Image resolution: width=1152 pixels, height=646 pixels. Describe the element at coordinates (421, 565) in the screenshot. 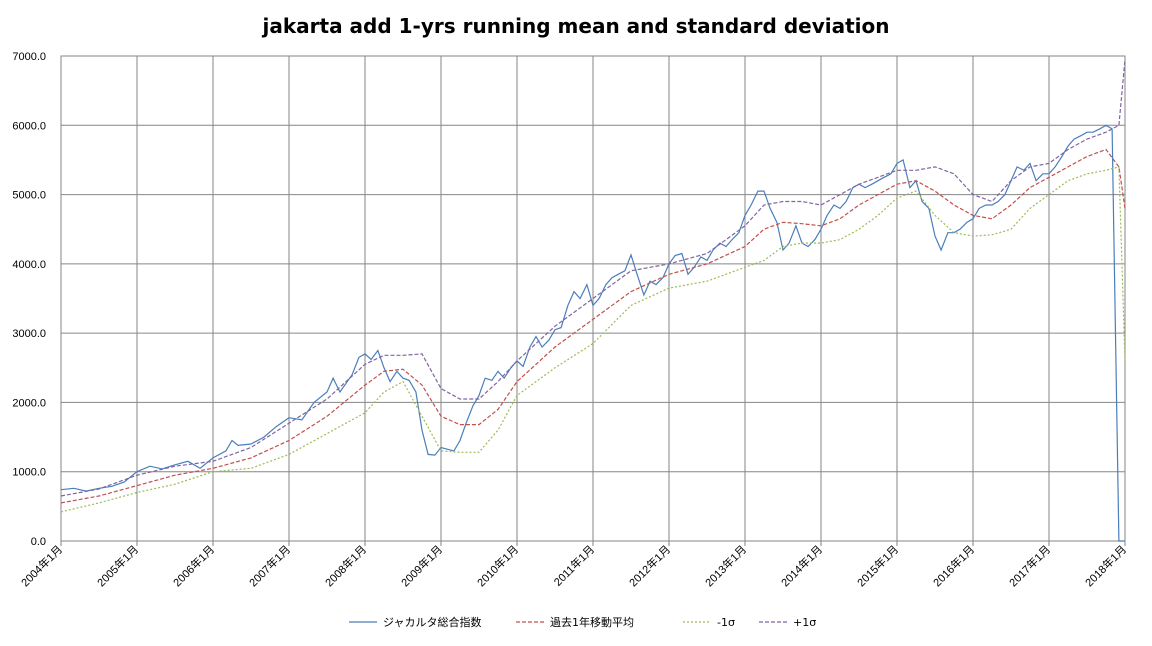

I see `x-tick-label: 2009年1月` at that location.